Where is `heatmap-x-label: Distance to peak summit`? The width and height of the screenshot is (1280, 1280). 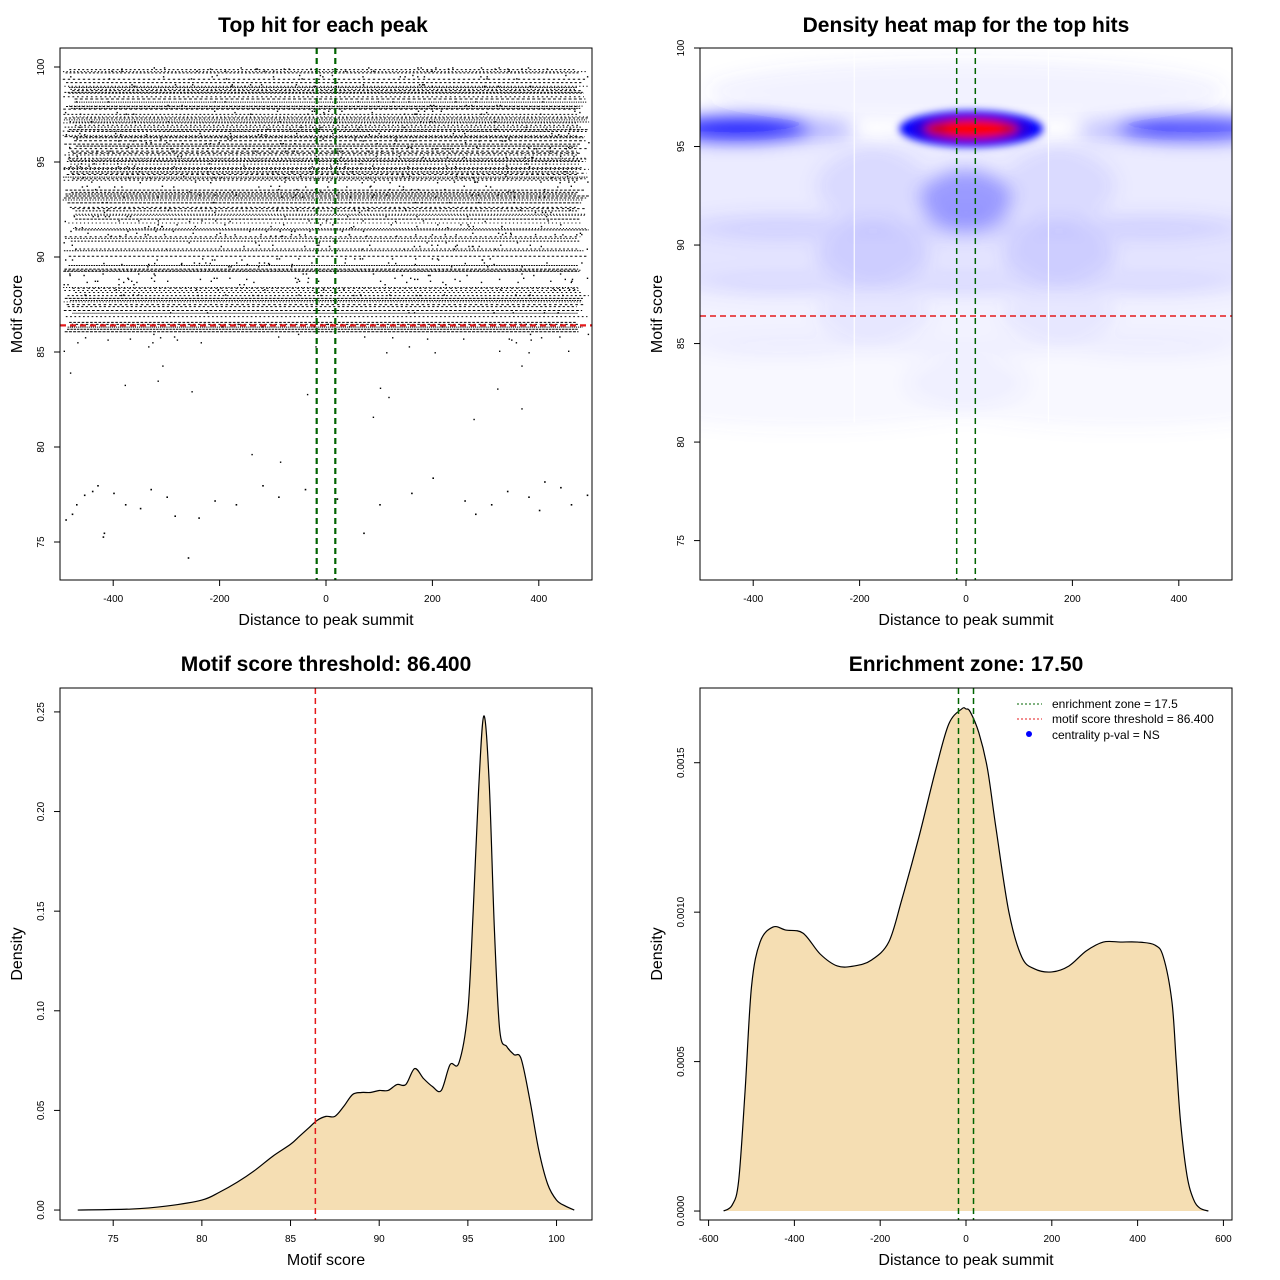
heatmap-x-label: Distance to peak summit is located at coordinates (966, 620).